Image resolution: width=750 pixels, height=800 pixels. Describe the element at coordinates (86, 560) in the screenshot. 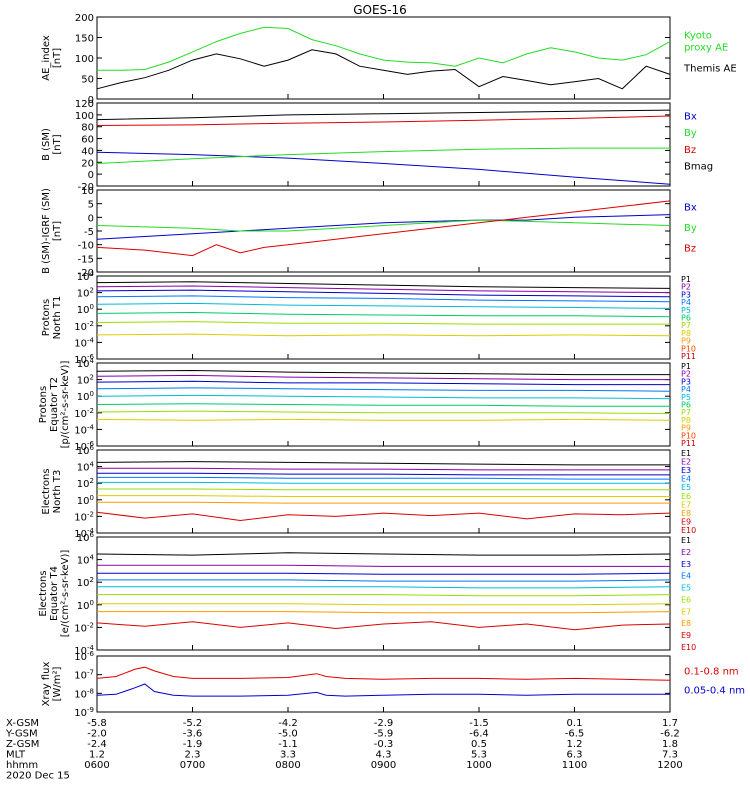

I see `y-tick-label: 104` at that location.